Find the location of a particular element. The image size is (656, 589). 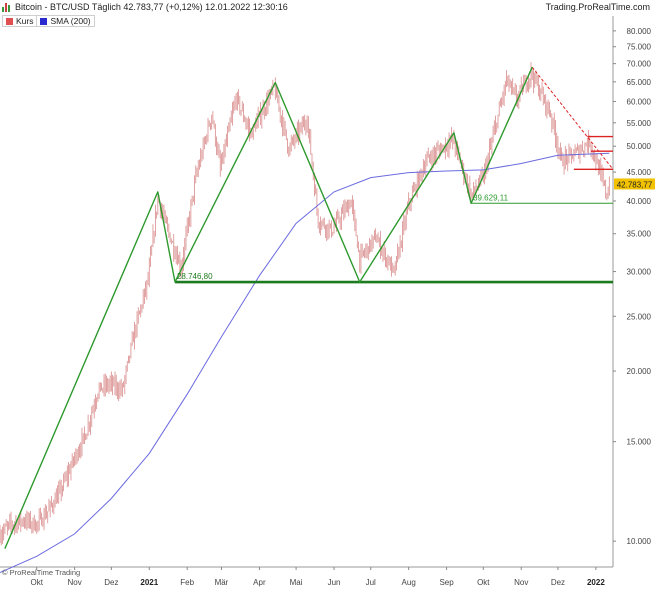

legend: Kurs SMA (200) is located at coordinates (48, 21).